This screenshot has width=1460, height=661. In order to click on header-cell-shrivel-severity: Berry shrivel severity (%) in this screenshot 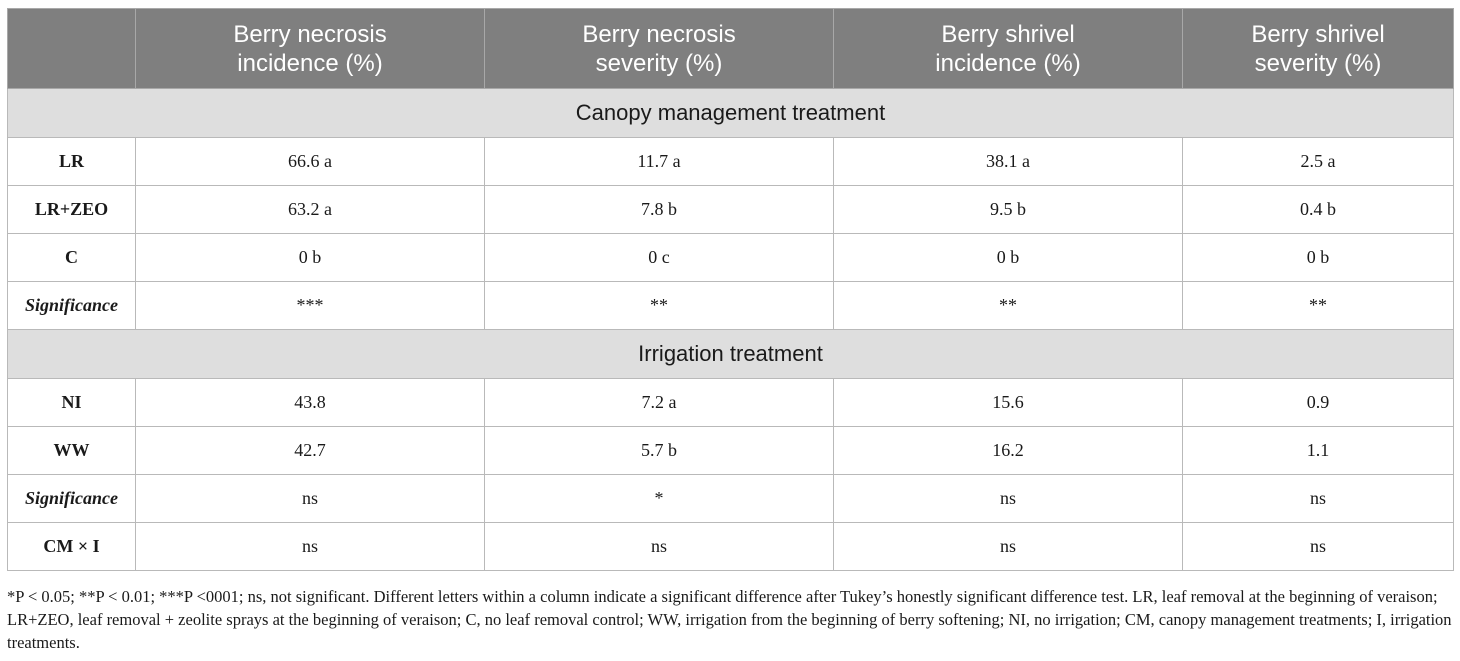, I will do `click(1318, 48)`.